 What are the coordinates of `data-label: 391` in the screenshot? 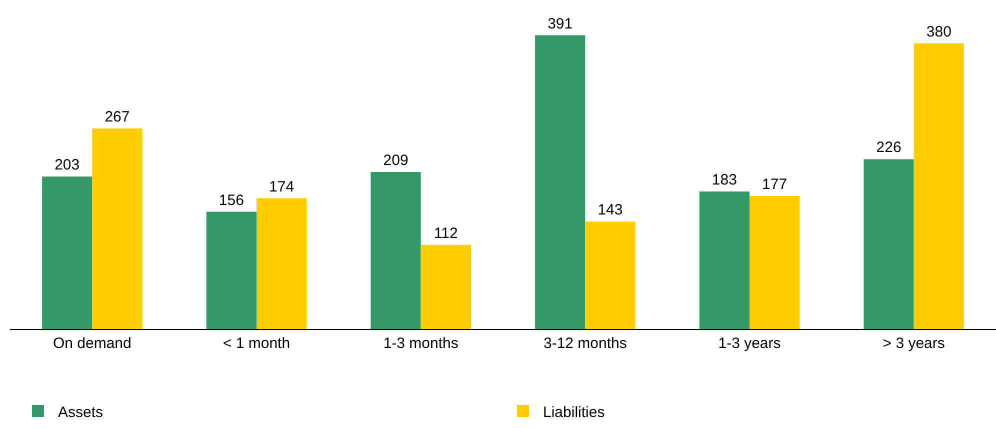 It's located at (560, 23).